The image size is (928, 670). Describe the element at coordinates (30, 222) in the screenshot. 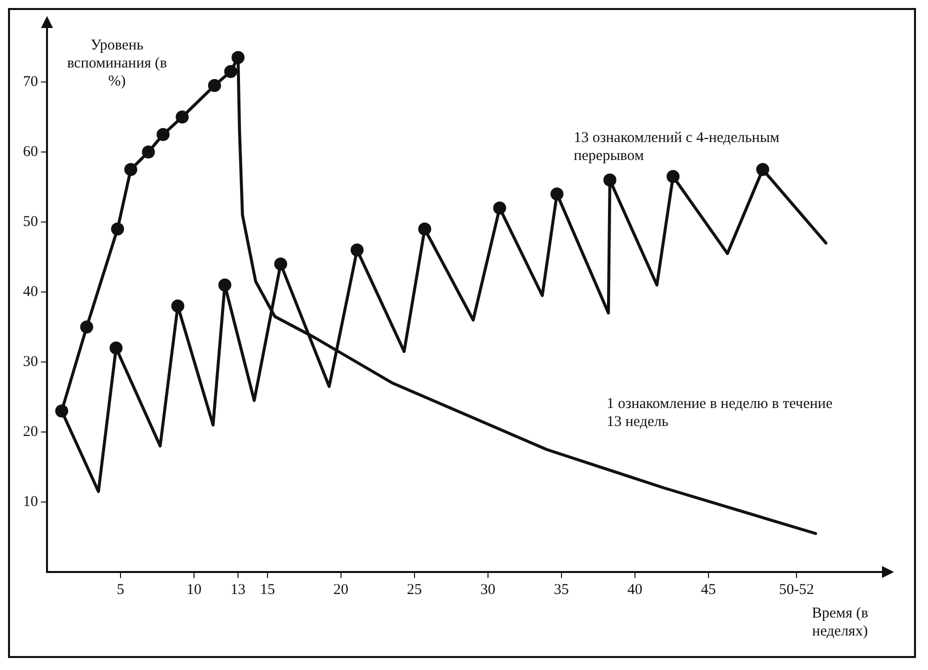

I see `y-tick-label: 50` at that location.